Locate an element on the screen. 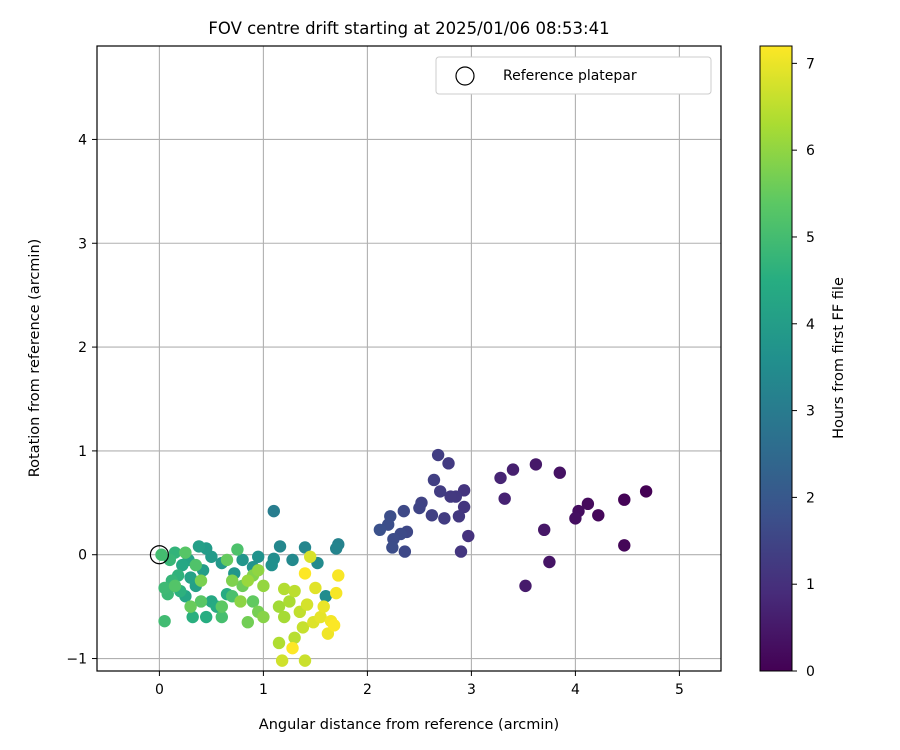 This screenshot has height=750, width=900. colorbar-tick-label: 4 is located at coordinates (810, 325).